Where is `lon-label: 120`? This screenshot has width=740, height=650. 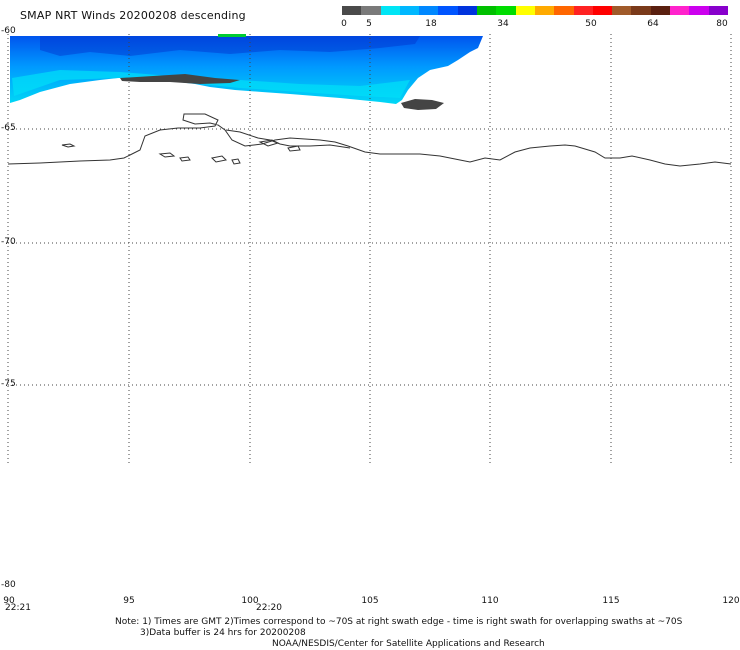 lon-label: 120 is located at coordinates (731, 601).